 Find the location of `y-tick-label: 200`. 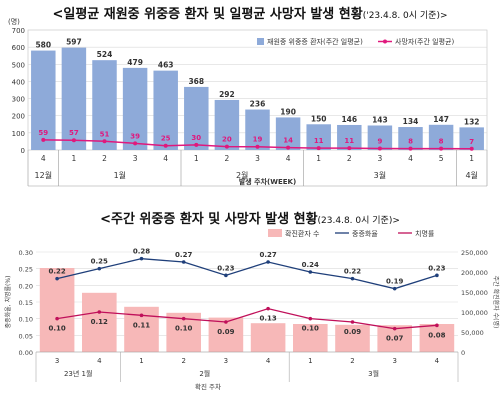

y-tick-label: 200 is located at coordinates (18, 117).